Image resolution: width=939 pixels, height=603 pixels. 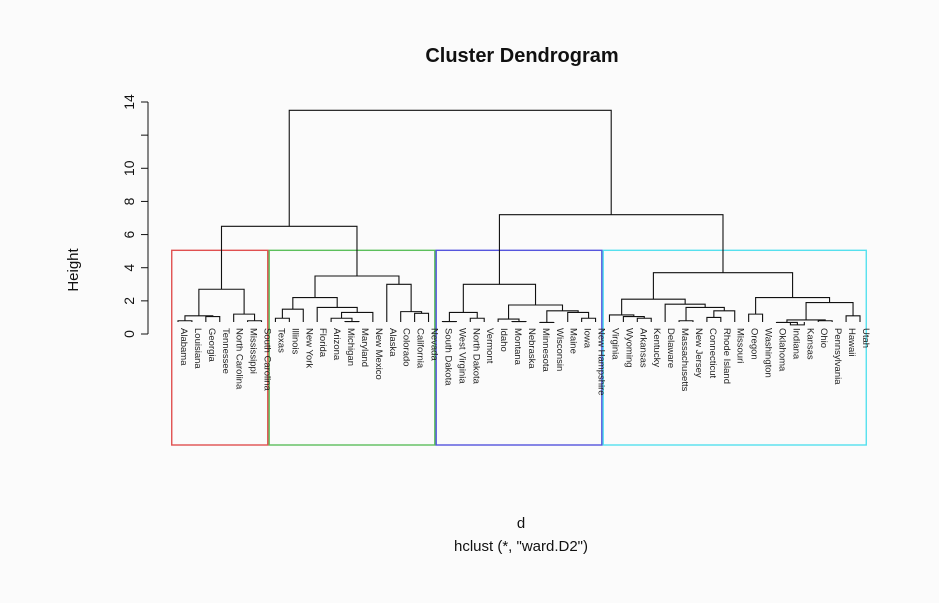 What do you see at coordinates (851, 342) in the screenshot?
I see `leaf-label: Hawaii` at bounding box center [851, 342].